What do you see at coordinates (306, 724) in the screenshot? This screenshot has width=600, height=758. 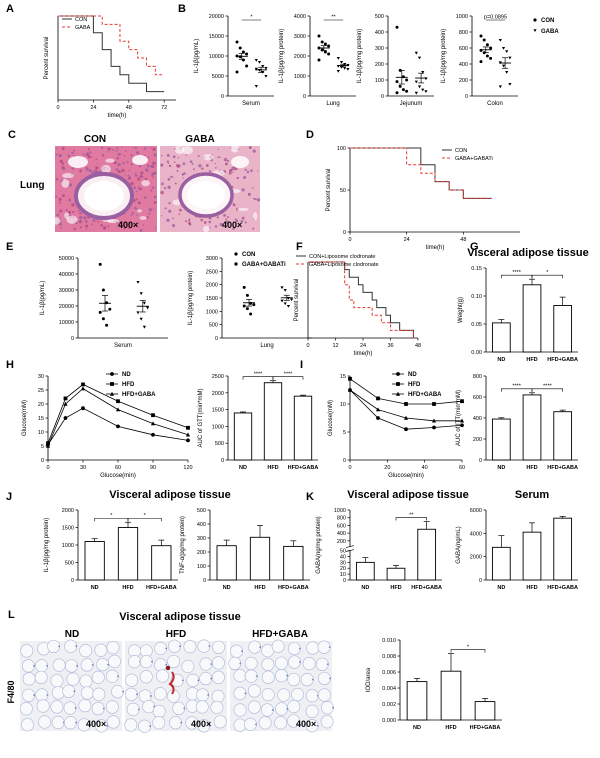 I see `ihc-scale-hfd-gaba: 400×` at bounding box center [306, 724].